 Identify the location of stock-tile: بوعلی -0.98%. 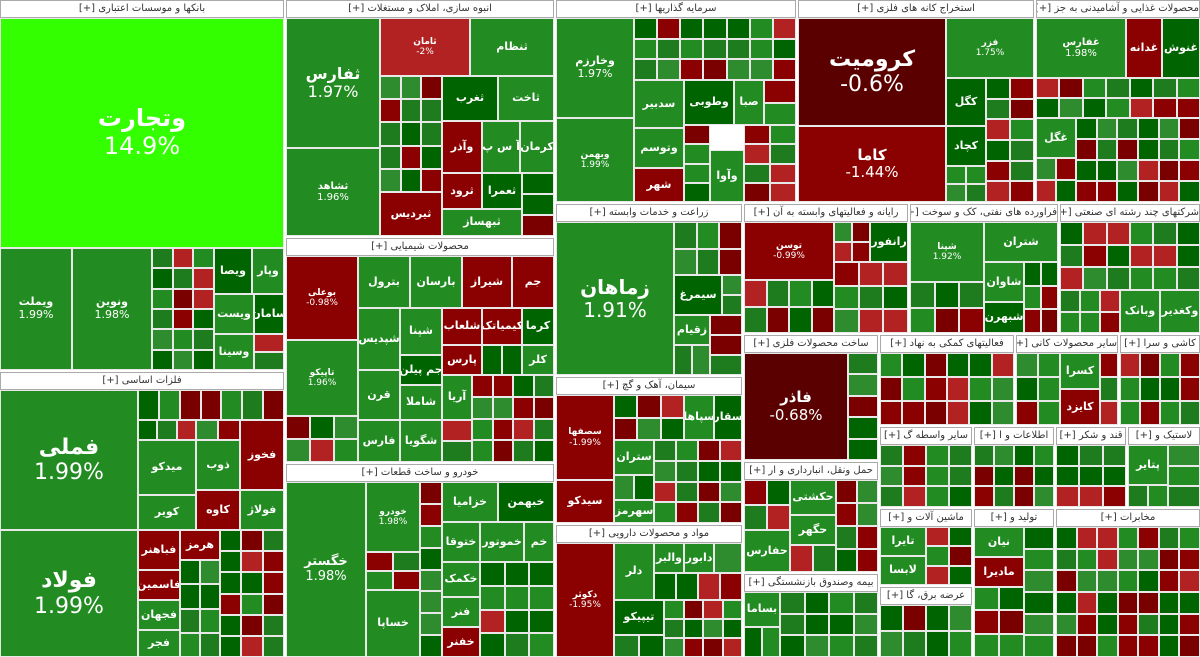
(322, 298).